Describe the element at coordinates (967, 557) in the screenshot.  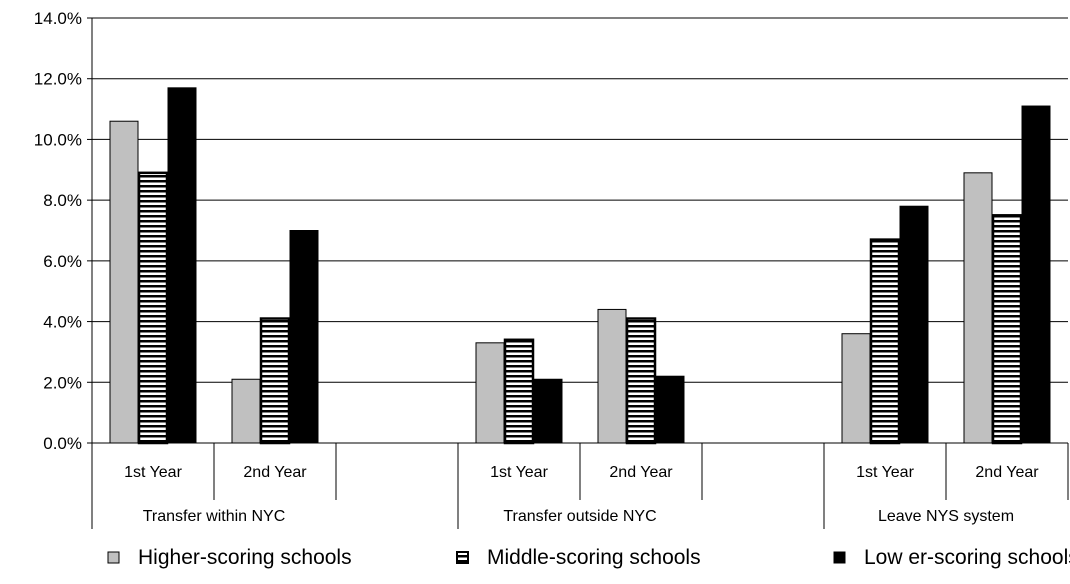
I see `legend-label: Low er-scoring schools` at that location.